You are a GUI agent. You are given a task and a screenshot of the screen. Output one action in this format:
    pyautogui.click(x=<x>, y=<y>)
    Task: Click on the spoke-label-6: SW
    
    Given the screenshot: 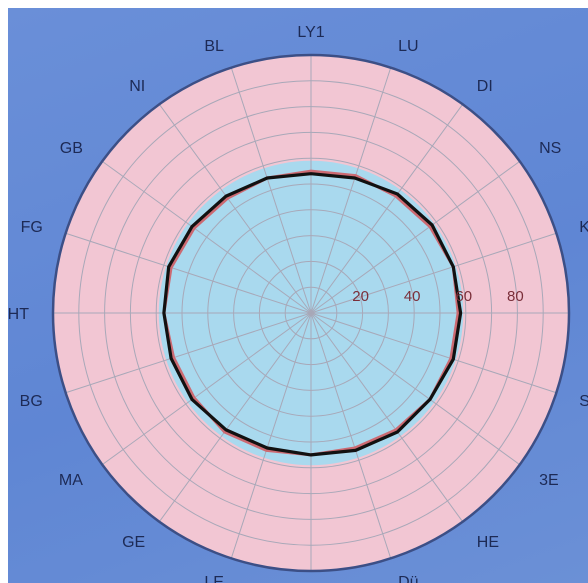 What is the action you would take?
    pyautogui.click(x=583, y=401)
    